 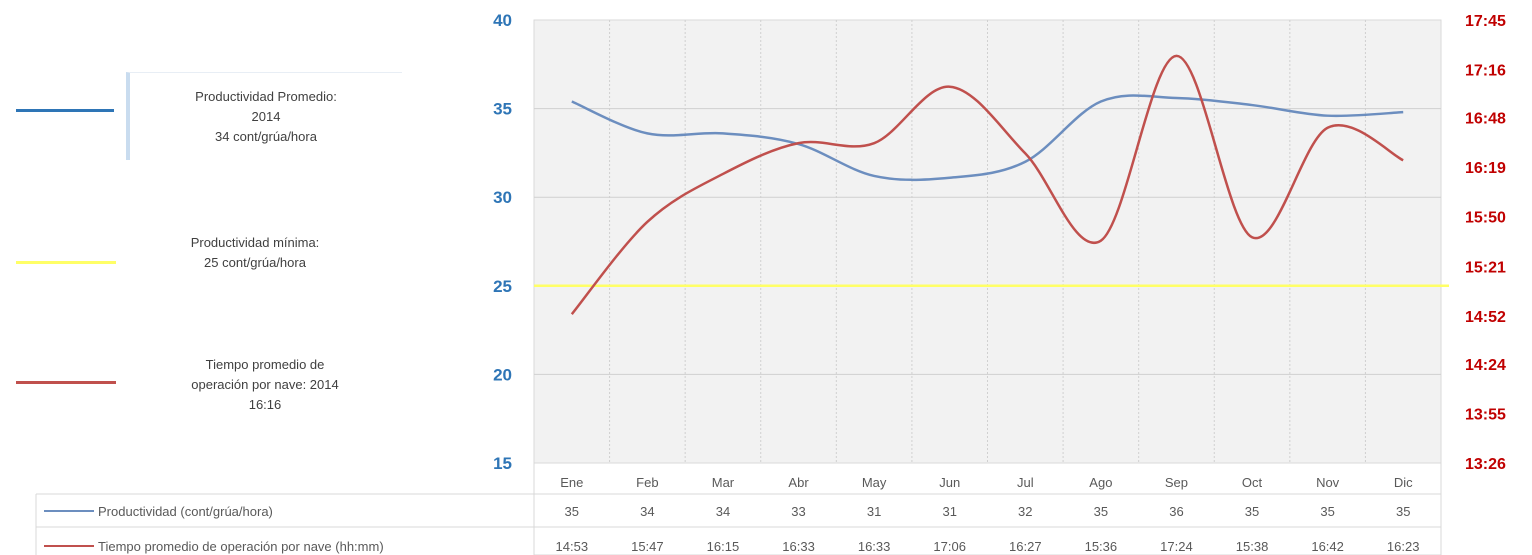 I want to click on left-axis-tick: 30, so click(x=502, y=197).